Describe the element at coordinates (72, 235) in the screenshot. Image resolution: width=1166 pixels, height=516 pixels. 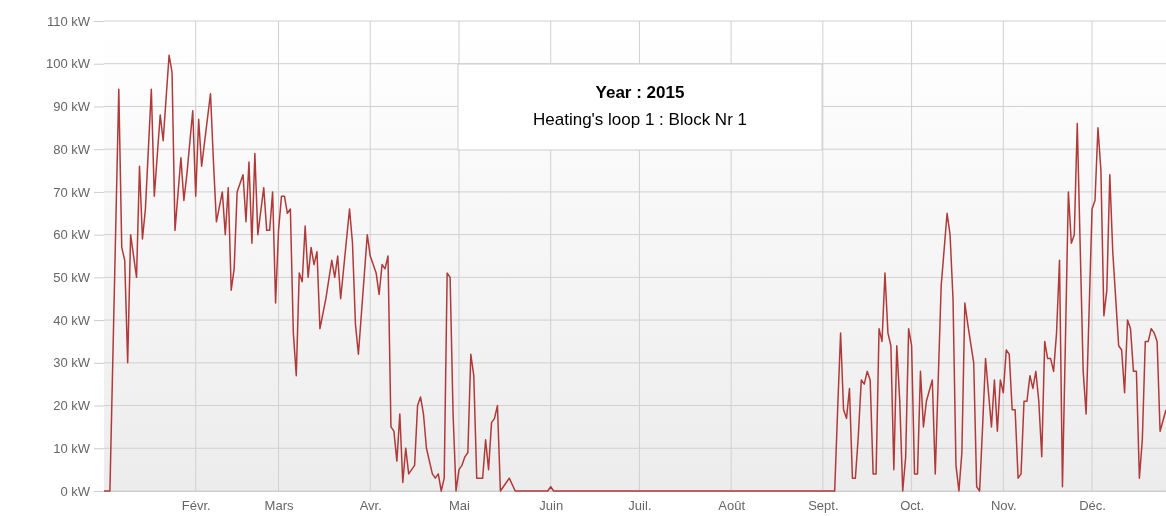
I see `y-tick-label: 60 kW` at that location.